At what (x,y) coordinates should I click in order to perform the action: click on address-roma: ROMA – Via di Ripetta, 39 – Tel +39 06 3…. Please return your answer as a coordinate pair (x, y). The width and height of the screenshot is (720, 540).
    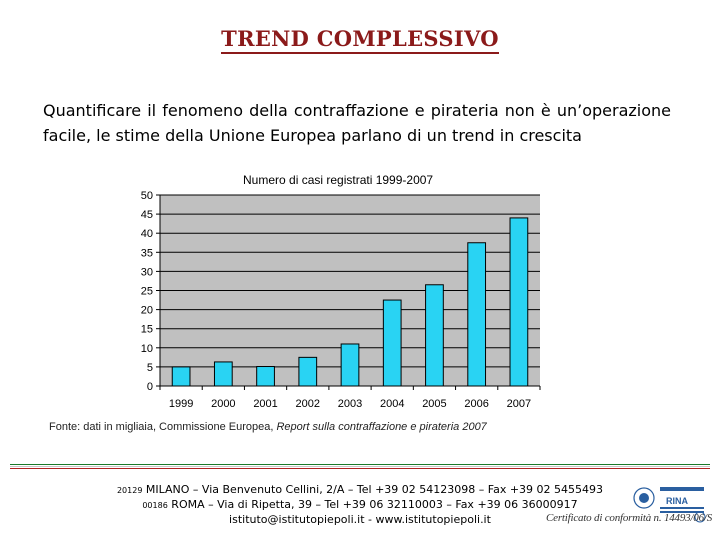
    Looking at the image, I should click on (374, 504).